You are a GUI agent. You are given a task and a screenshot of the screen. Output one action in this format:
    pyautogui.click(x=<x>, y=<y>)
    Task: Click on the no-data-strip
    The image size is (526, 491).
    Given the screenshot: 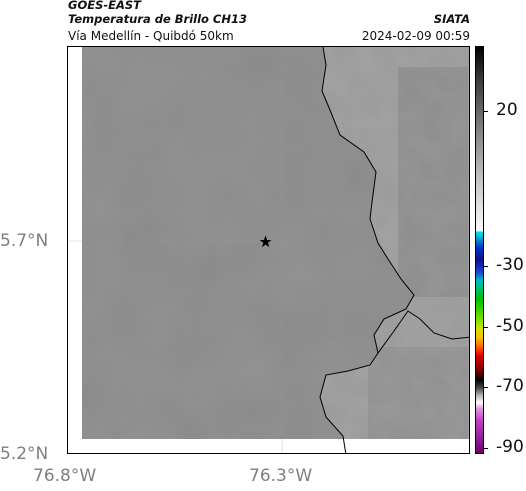 What is the action you would take?
    pyautogui.click(x=268, y=446)
    